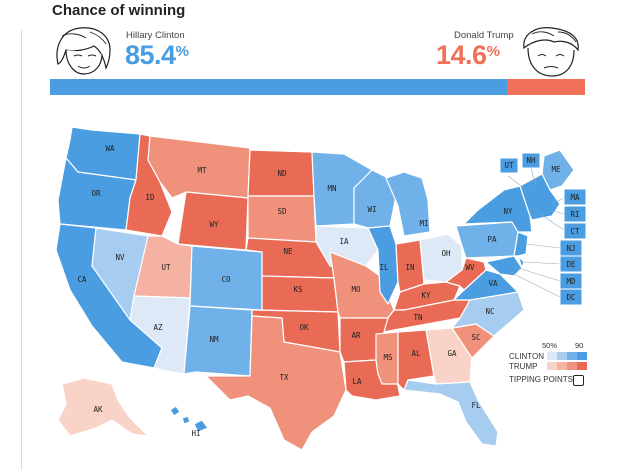 This screenshot has width=636, height=471. Describe the element at coordinates (119, 10) in the screenshot. I see `page-title: Chance of winning` at that location.